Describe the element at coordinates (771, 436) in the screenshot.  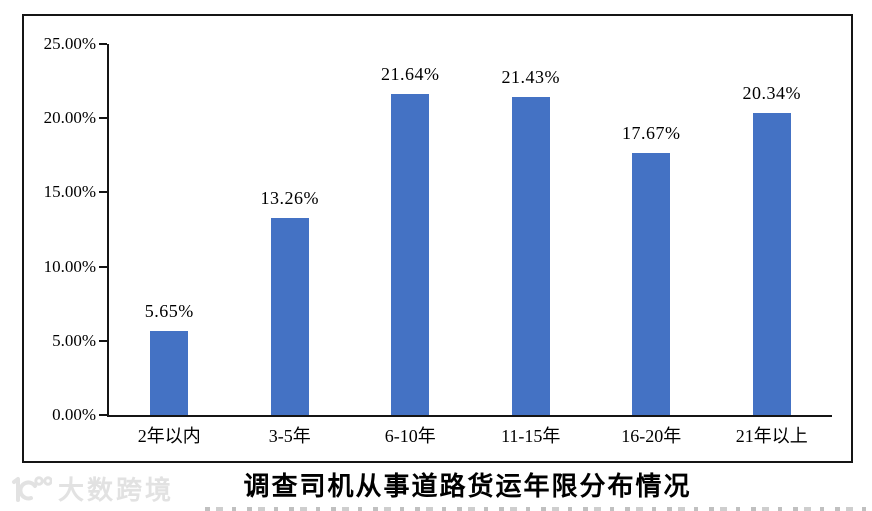
I see `x-category-label: 21年以上` at that location.